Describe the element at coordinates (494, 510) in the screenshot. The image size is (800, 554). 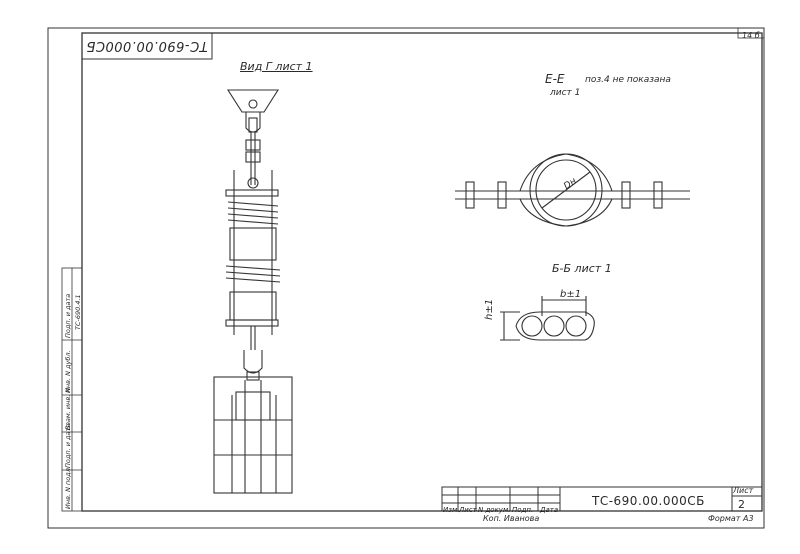
I see `tb-header-ndokum: N докум.` at that location.